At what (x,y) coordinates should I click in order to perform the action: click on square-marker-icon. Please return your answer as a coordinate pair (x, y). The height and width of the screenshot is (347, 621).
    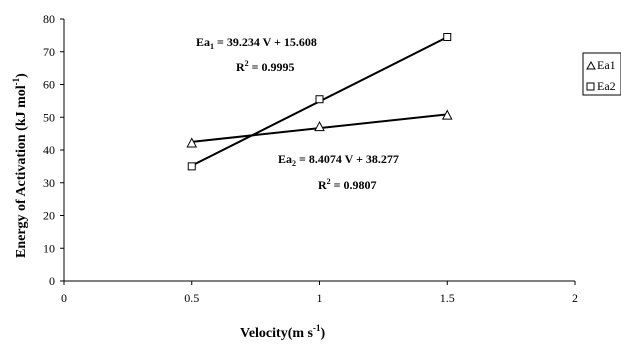
    Looking at the image, I should click on (590, 86).